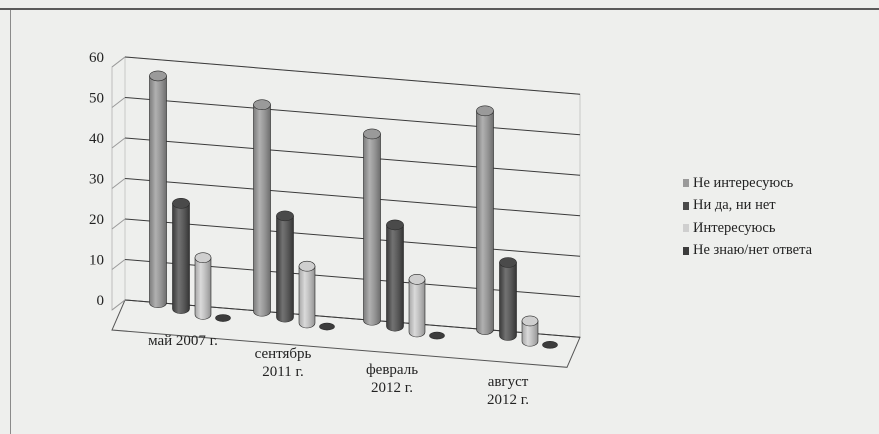 Image resolution: width=879 pixels, height=434 pixels. Describe the element at coordinates (283, 354) in the screenshot. I see `x-category-label: сентябрь` at that location.